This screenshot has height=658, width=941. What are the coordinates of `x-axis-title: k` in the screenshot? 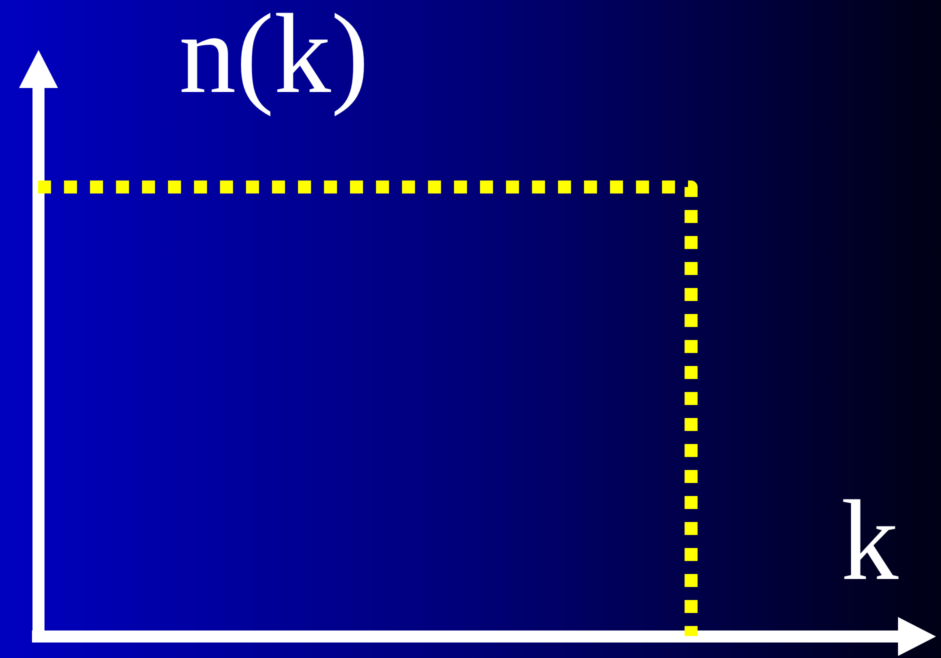 It's located at (869, 540).